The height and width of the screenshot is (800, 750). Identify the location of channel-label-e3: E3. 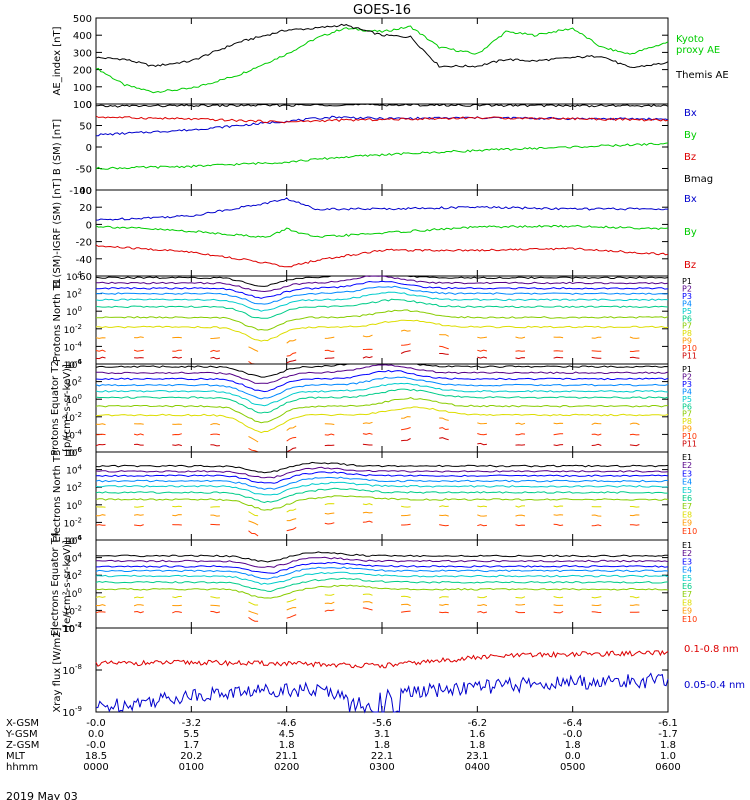
(687, 561).